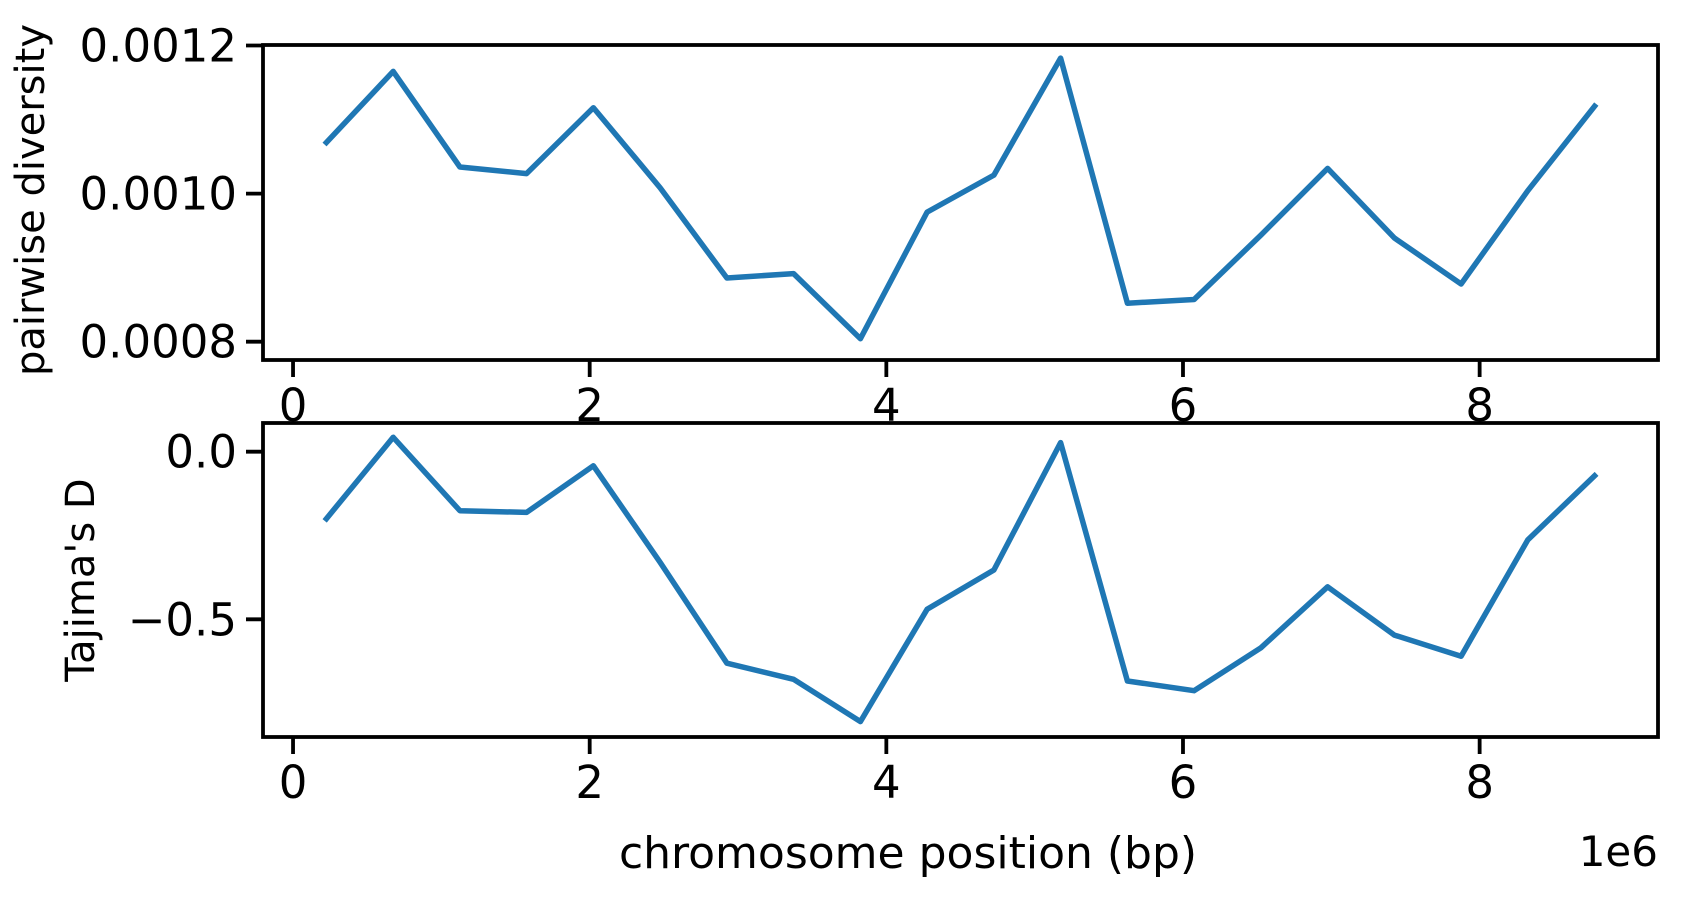 This screenshot has height=898, width=1688. What do you see at coordinates (31, 200) in the screenshot?
I see `top-y-axis-label: pairwise diversity` at bounding box center [31, 200].